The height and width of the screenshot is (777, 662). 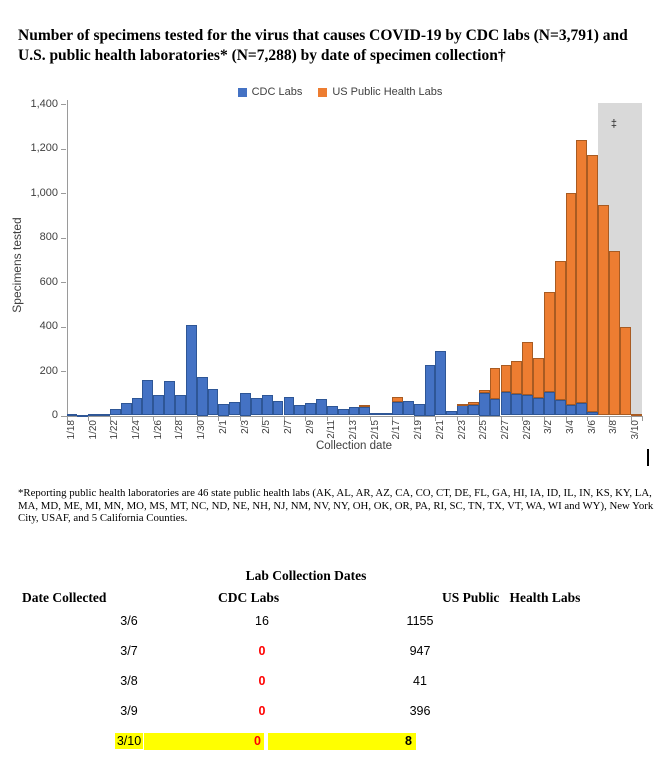 I want to click on x-axis-tick-label-text: 2/17, so click(x=397, y=429).